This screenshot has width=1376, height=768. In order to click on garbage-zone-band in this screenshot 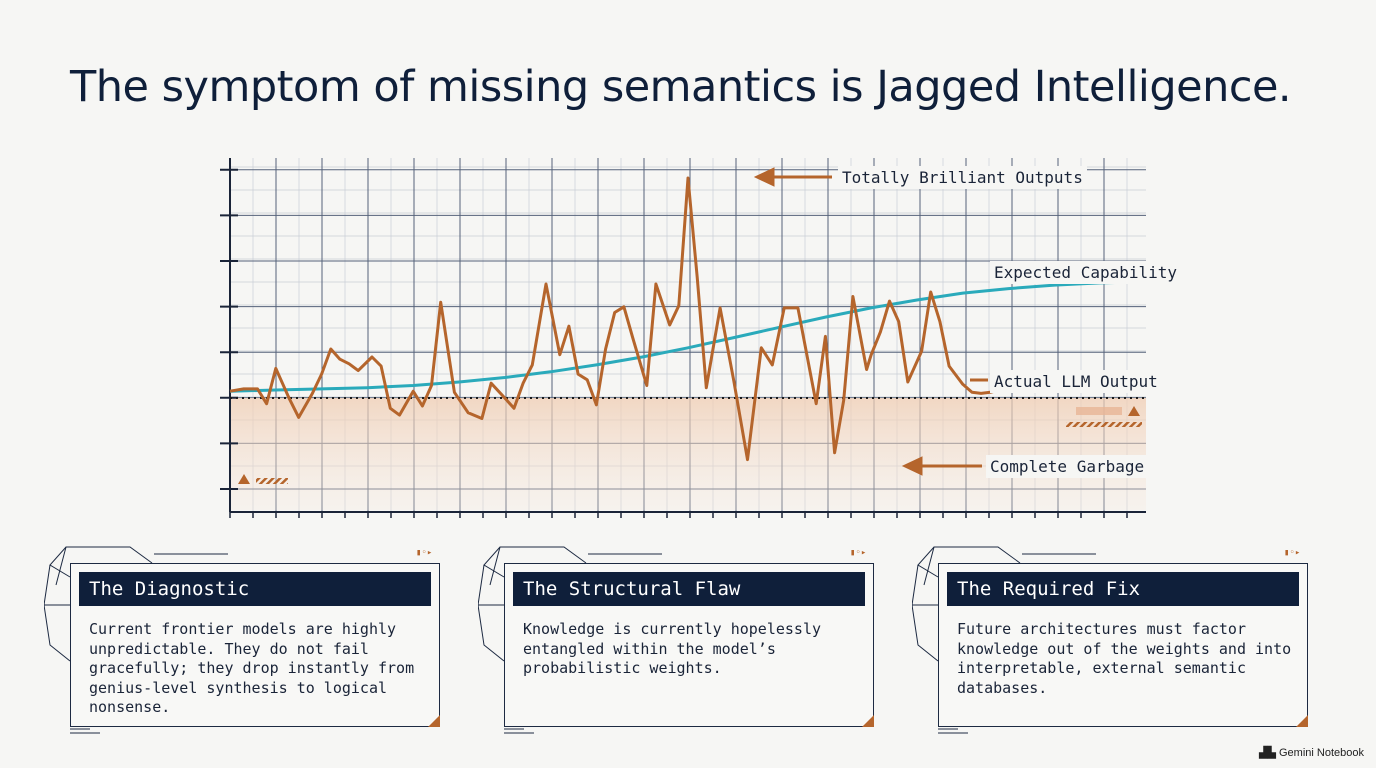, I will do `click(688, 454)`.